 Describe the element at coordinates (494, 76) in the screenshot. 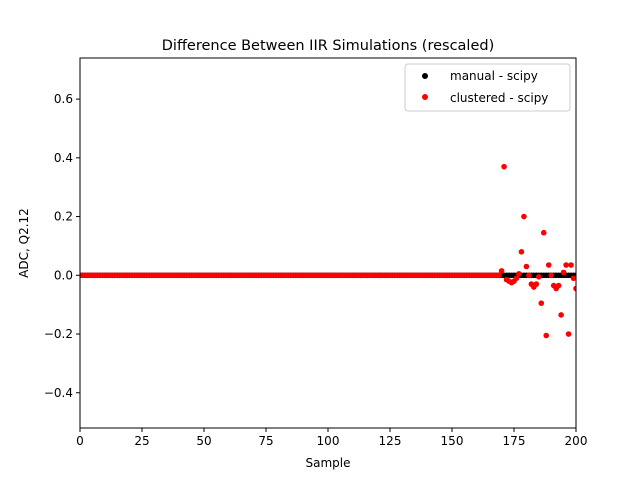

I see `legend-label-manual: manual - scipy` at that location.